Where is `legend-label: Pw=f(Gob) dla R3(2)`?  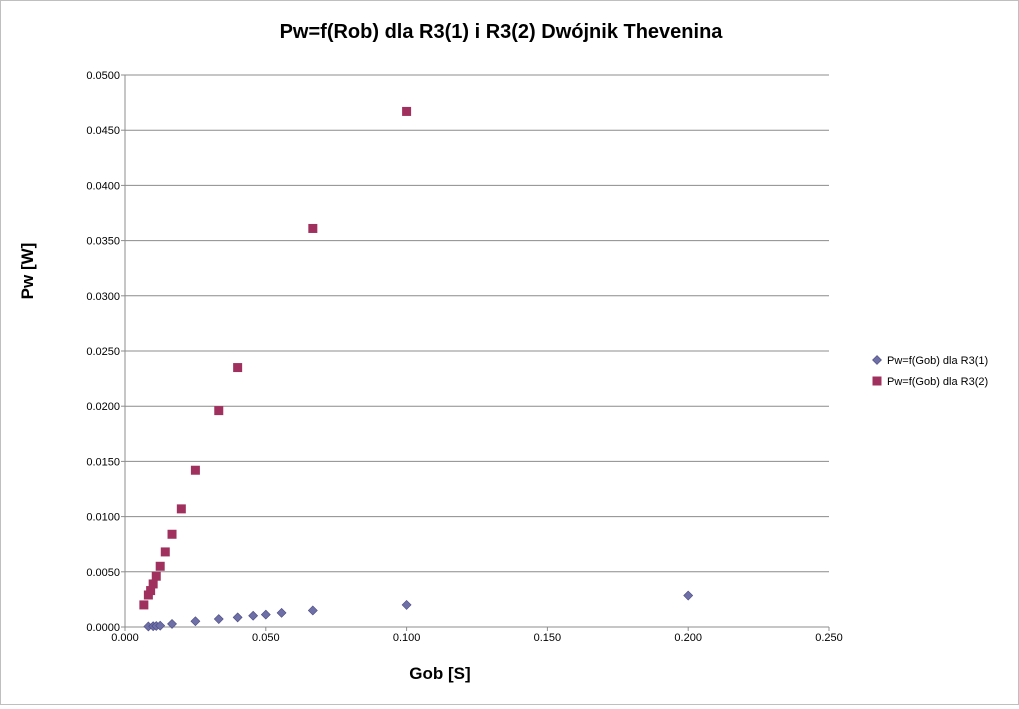
legend-label: Pw=f(Gob) dla R3(2) is located at coordinates (937, 382).